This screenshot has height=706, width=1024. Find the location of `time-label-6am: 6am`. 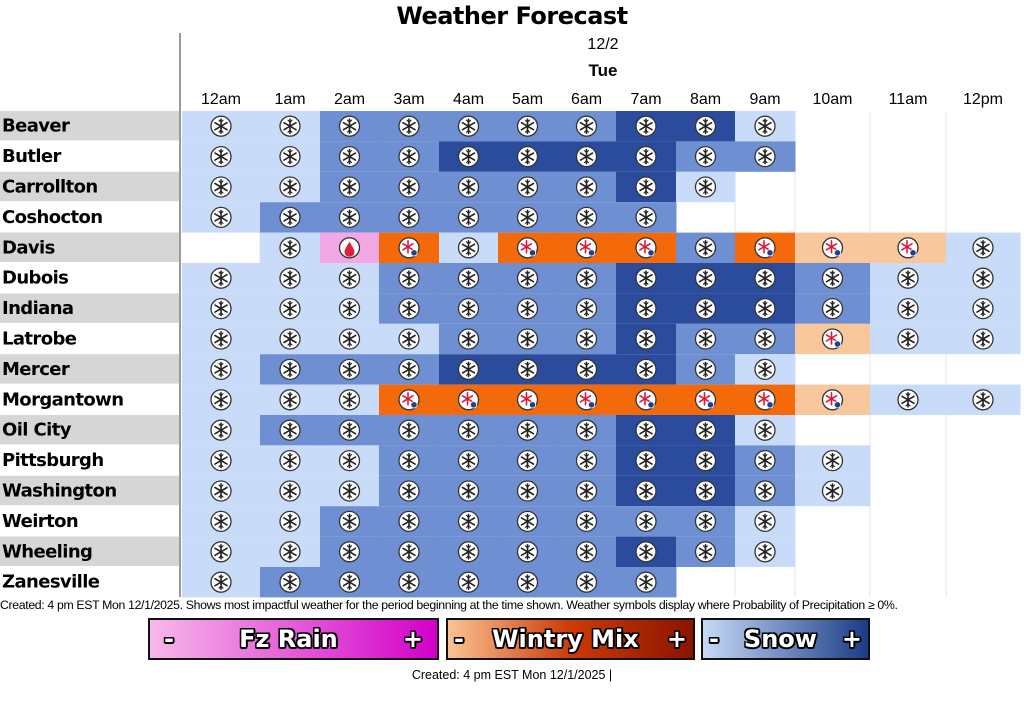

time-label-6am: 6am is located at coordinates (586, 99).